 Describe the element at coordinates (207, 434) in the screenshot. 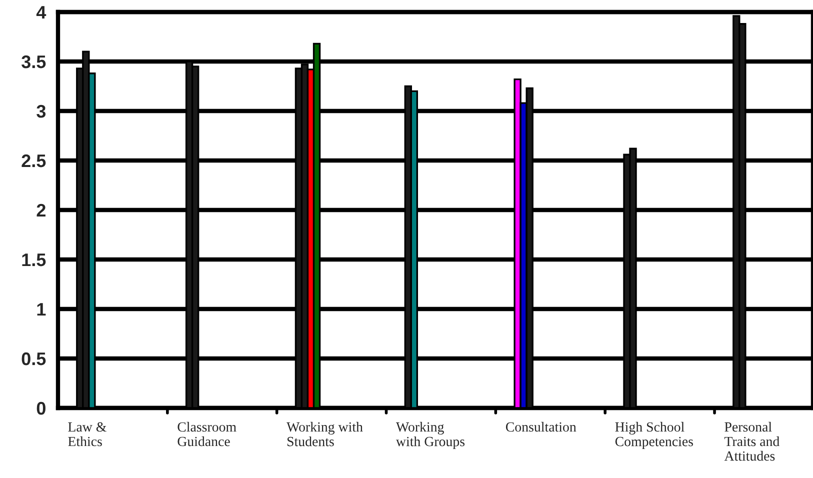

I see `x-tick-label: Classroom Guidance` at that location.